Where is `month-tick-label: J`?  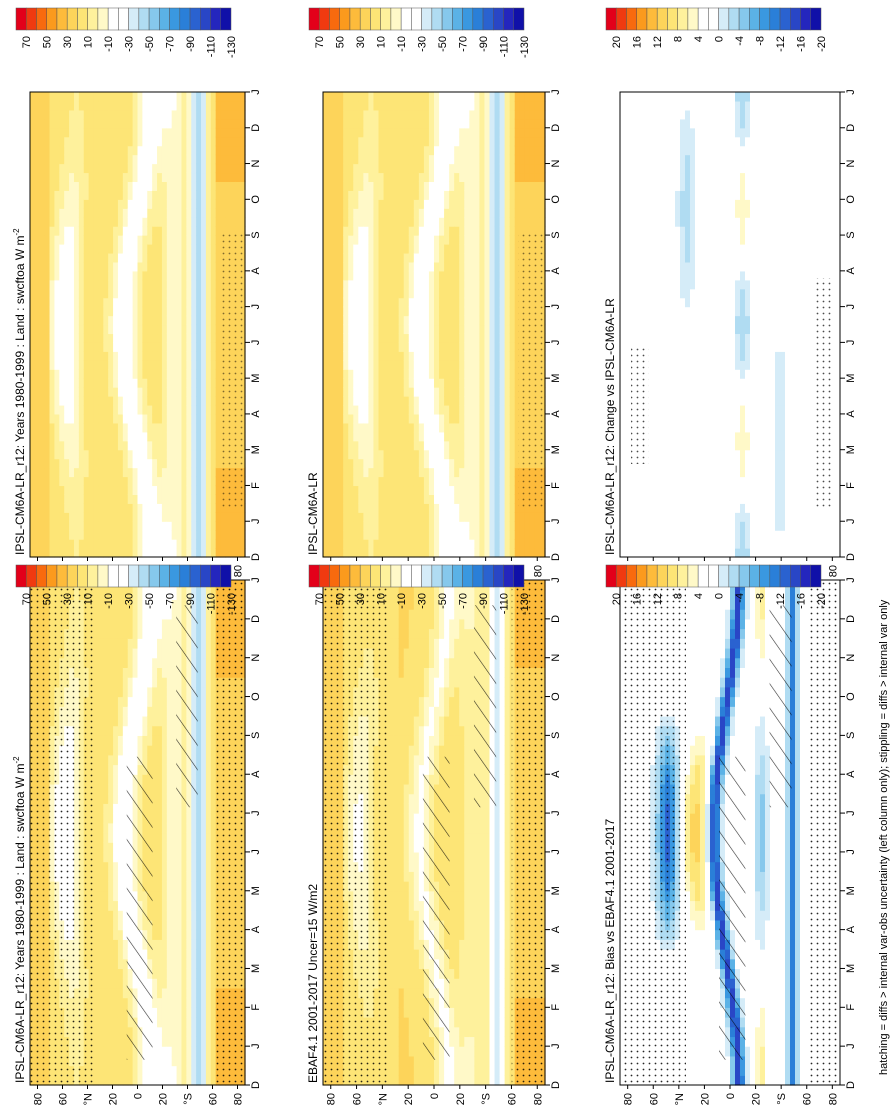
month-tick-label: J is located at coordinates (556, 1046).